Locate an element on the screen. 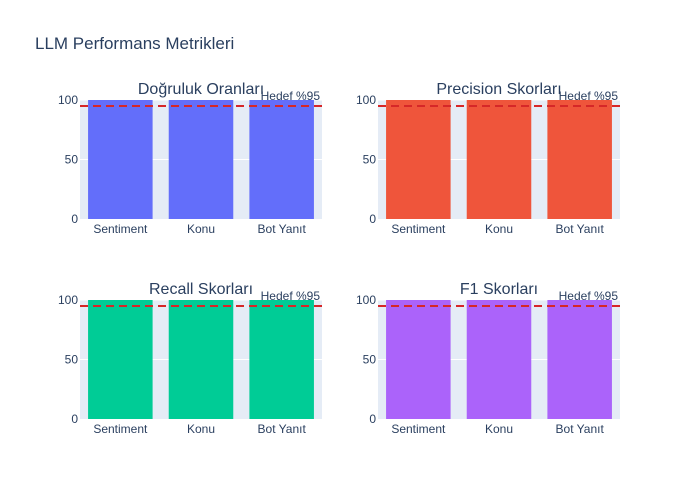 The image size is (700, 500). subplot-title: F1 Skorları is located at coordinates (499, 289).